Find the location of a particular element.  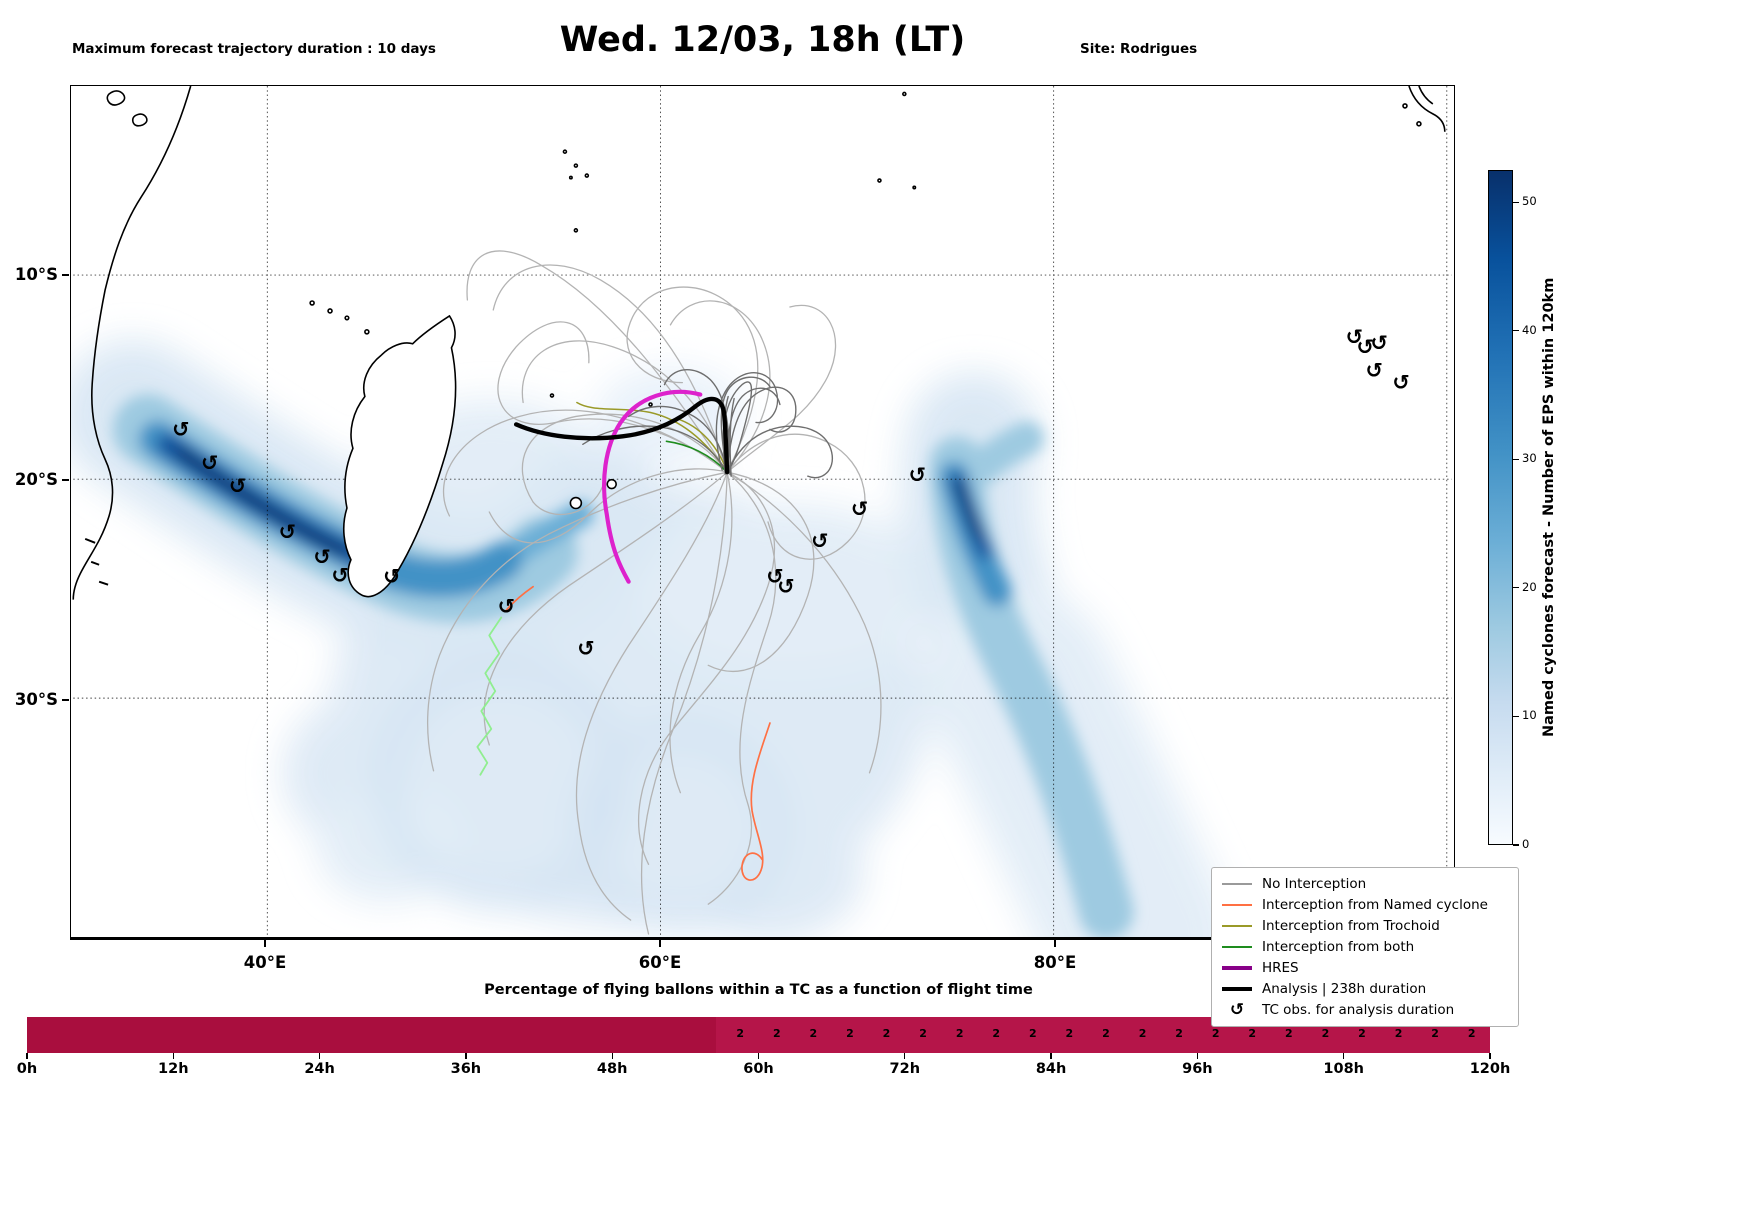

legend-item-label: Analysis | 238h duration is located at coordinates (1344, 989).